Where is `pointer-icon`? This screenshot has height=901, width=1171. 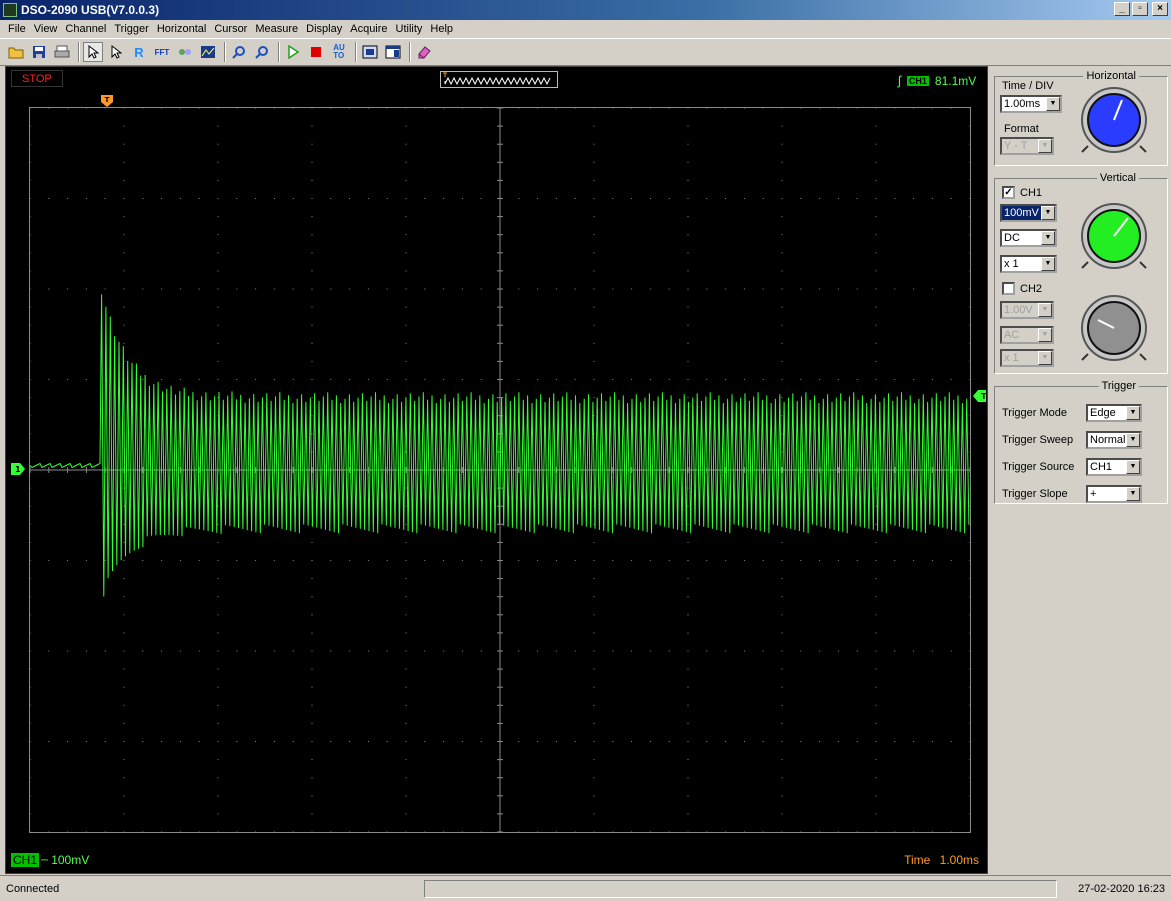 pointer-icon is located at coordinates (116, 52).